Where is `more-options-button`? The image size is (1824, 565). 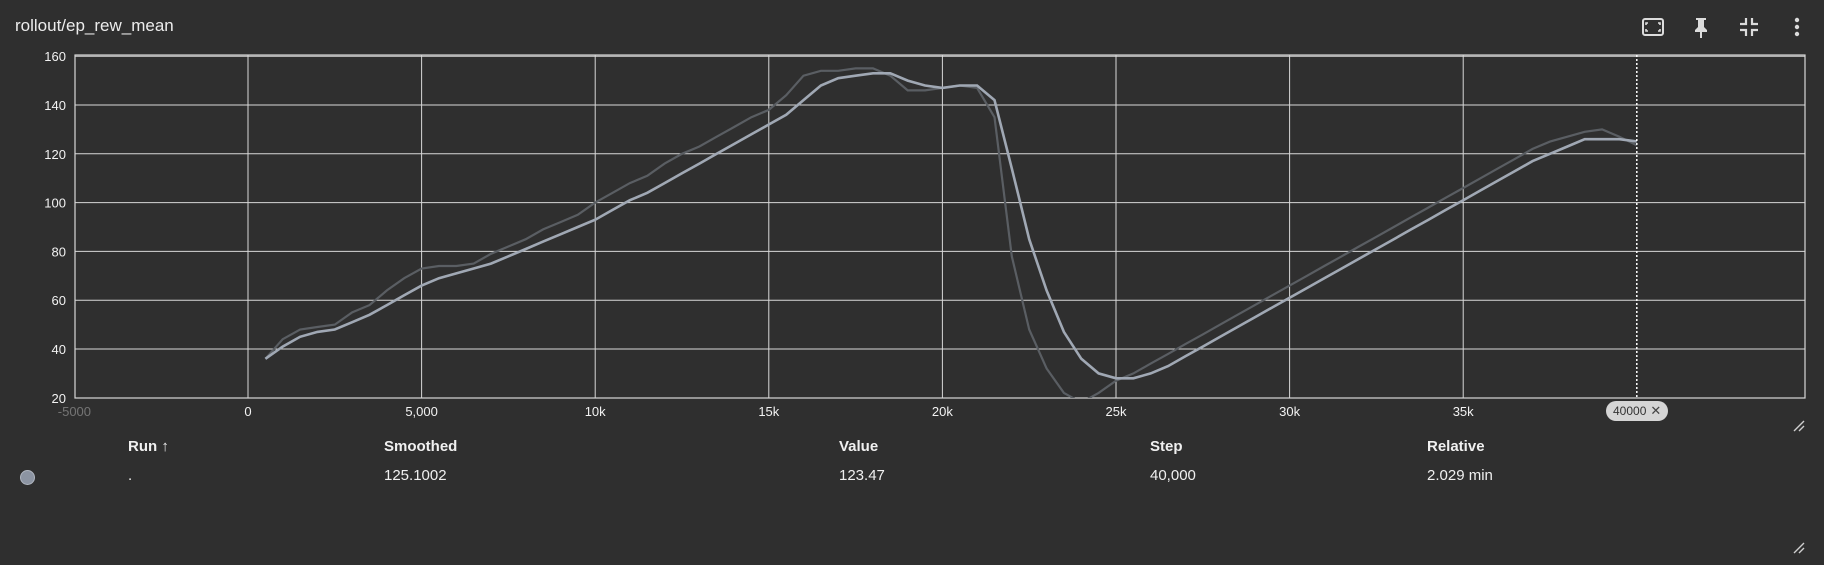 more-options-button is located at coordinates (1797, 27).